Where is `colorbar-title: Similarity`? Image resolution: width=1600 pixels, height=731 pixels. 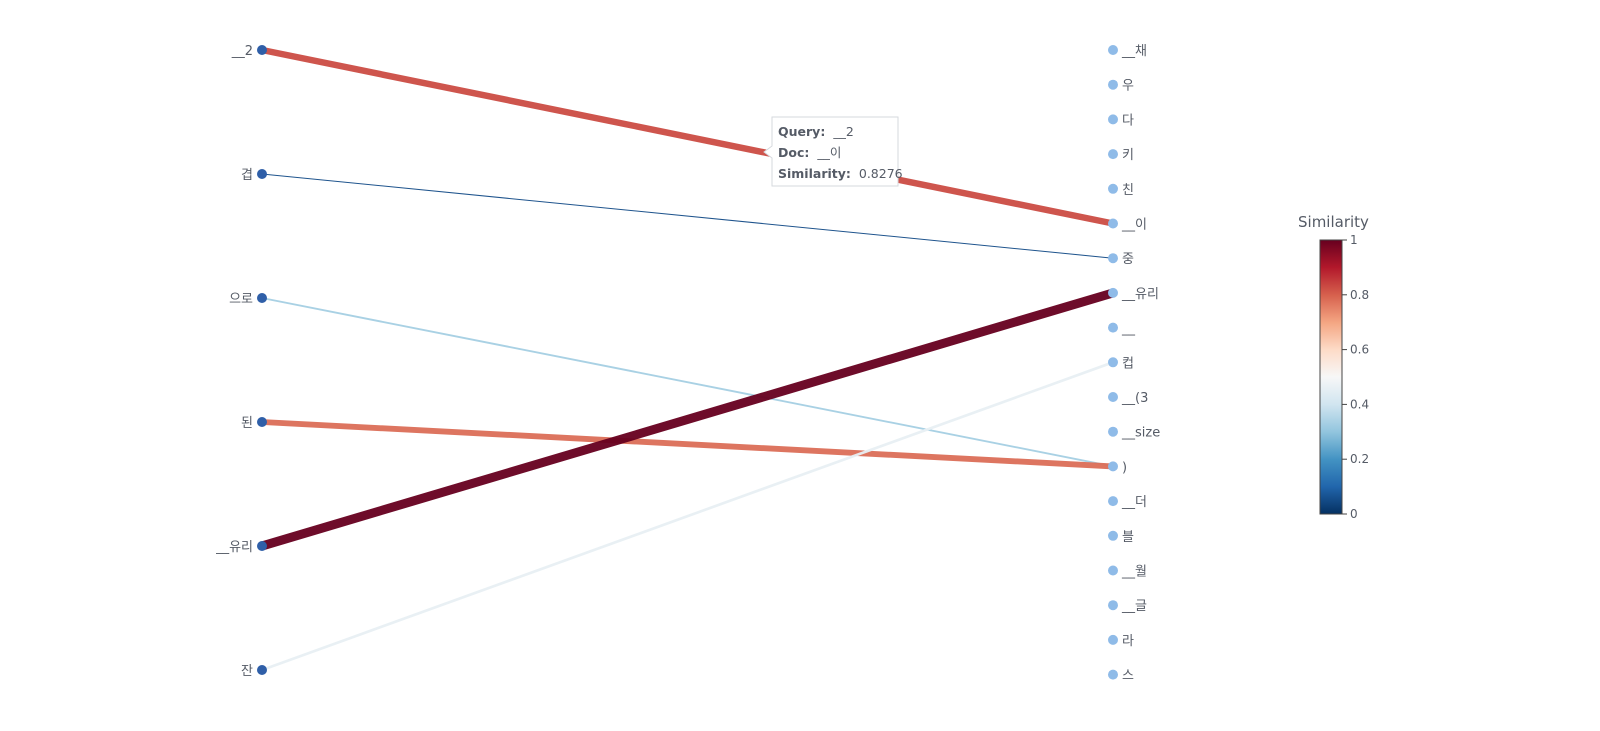
colorbar-title: Similarity is located at coordinates (1333, 222).